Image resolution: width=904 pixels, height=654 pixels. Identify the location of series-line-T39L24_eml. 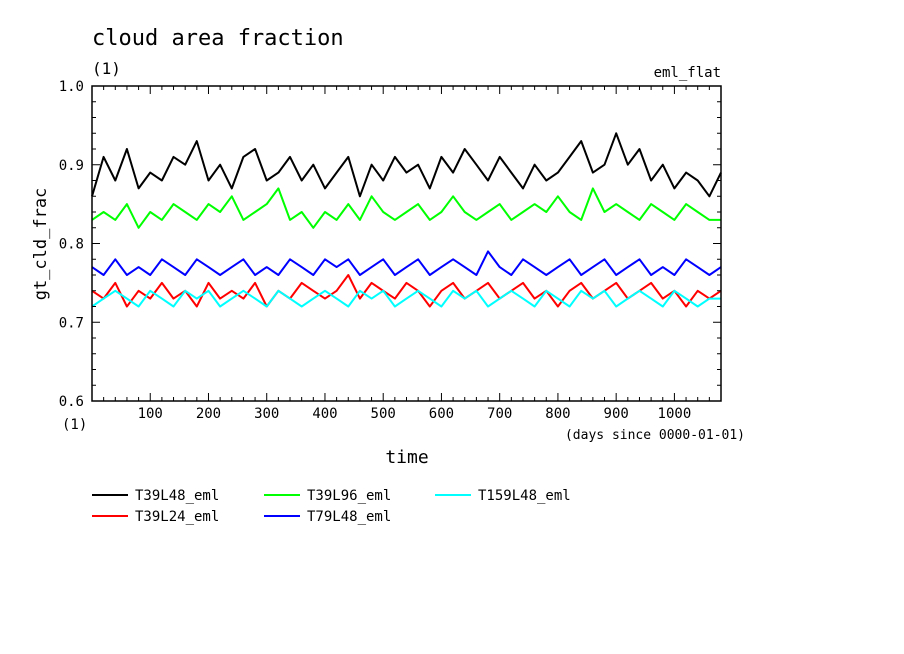
(406, 291).